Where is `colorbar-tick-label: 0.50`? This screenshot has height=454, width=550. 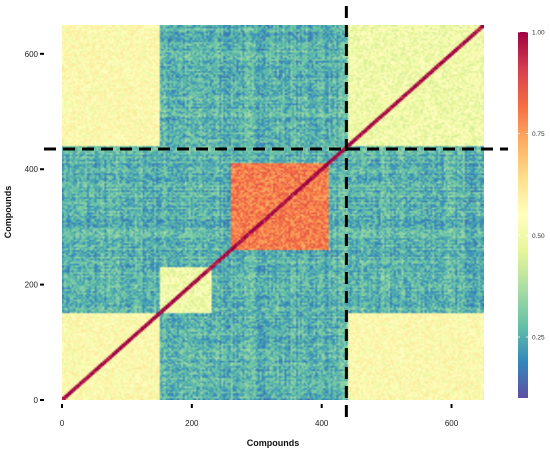 colorbar-tick-label: 0.50 is located at coordinates (538, 236).